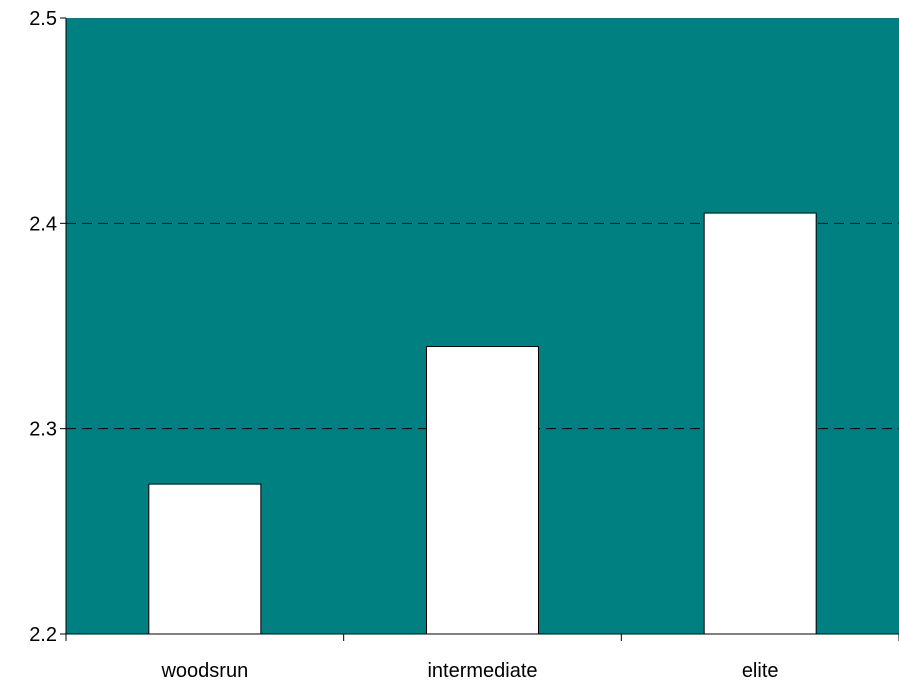  What do you see at coordinates (204, 671) in the screenshot?
I see `x-tick-label: woodsrun` at bounding box center [204, 671].